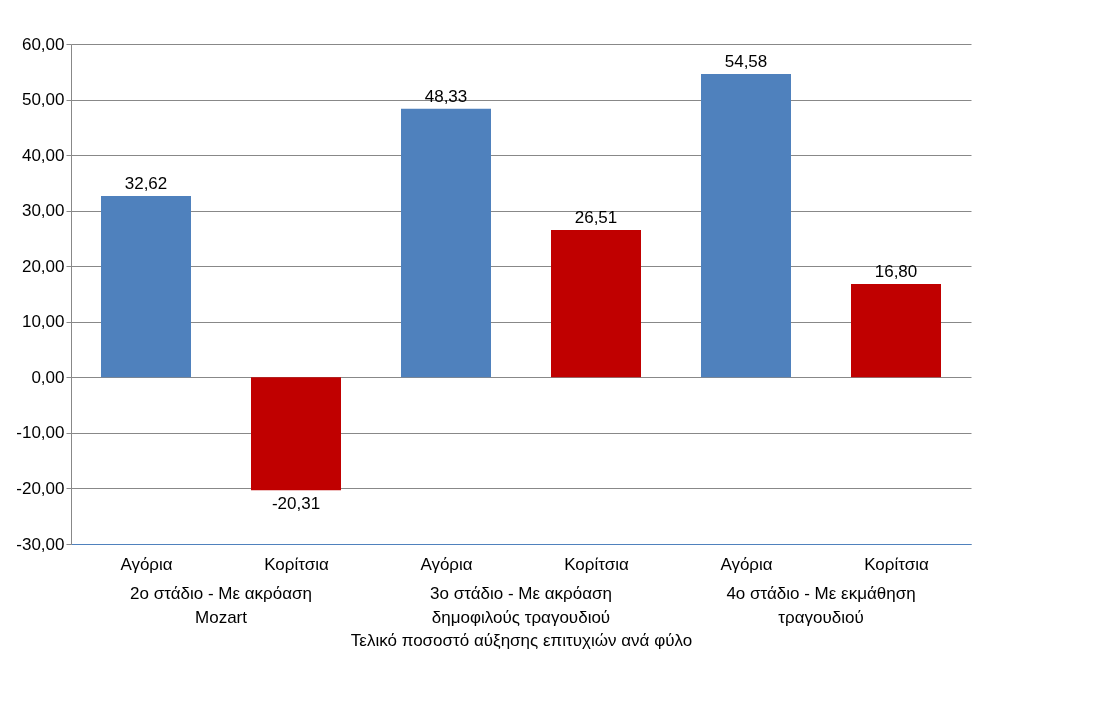  I want to click on y-tick-label: 0,00, so click(48, 377).